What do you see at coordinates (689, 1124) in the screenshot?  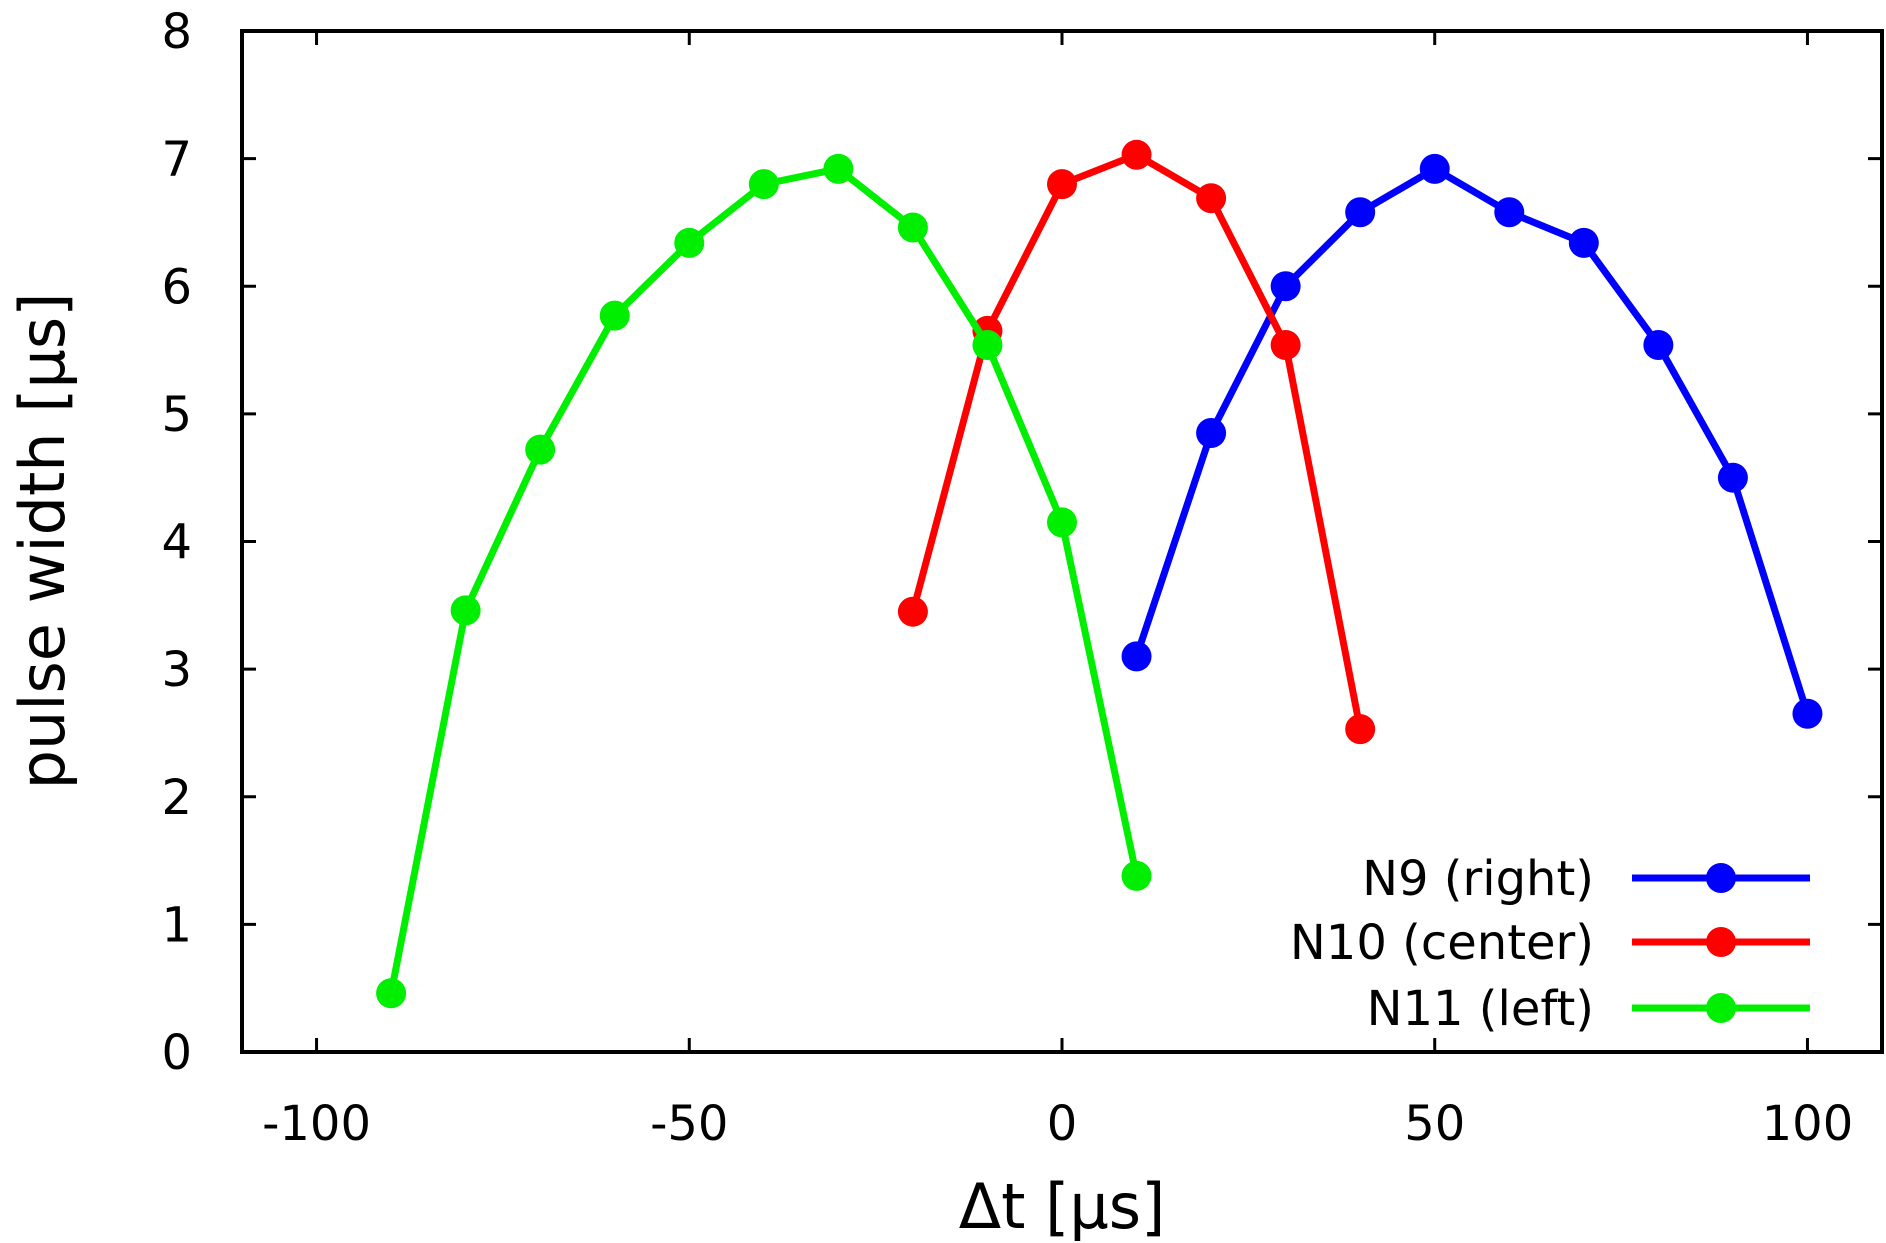 I see `x-tick-label: -50` at bounding box center [689, 1124].